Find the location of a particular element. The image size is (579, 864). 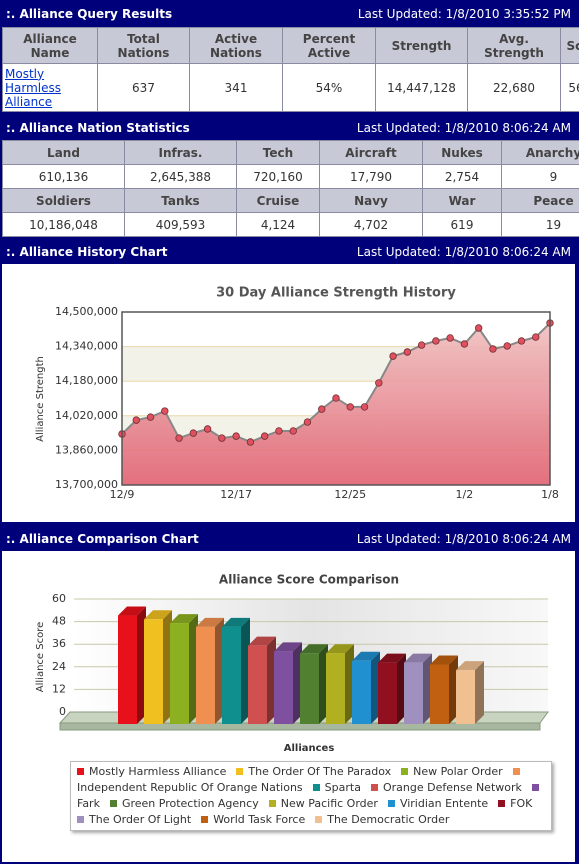

legend-item: Green Protection Agency is located at coordinates (184, 803).